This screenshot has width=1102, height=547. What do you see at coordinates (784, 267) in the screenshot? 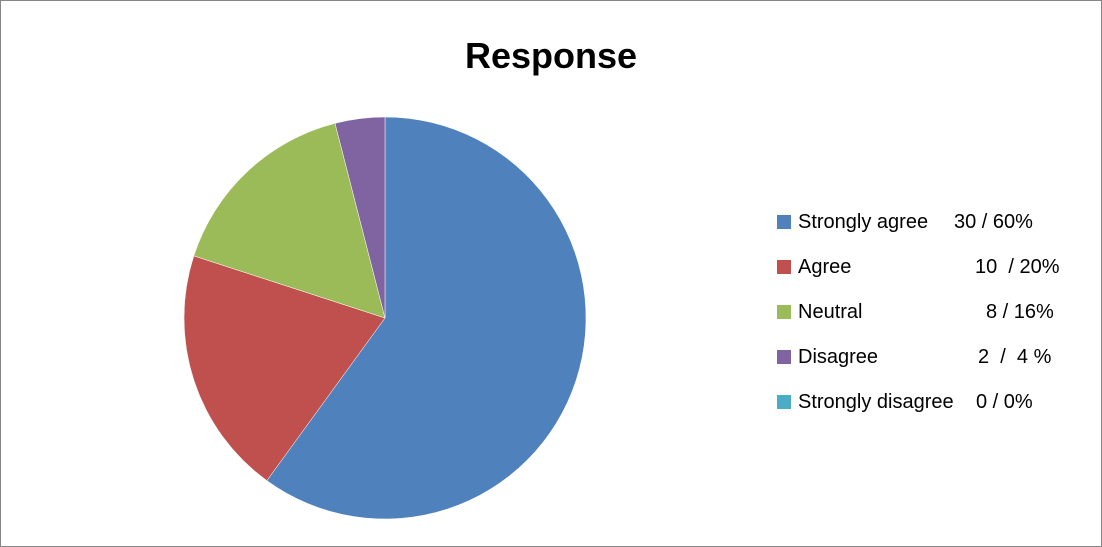
I see `legend-swatch-agree` at bounding box center [784, 267].